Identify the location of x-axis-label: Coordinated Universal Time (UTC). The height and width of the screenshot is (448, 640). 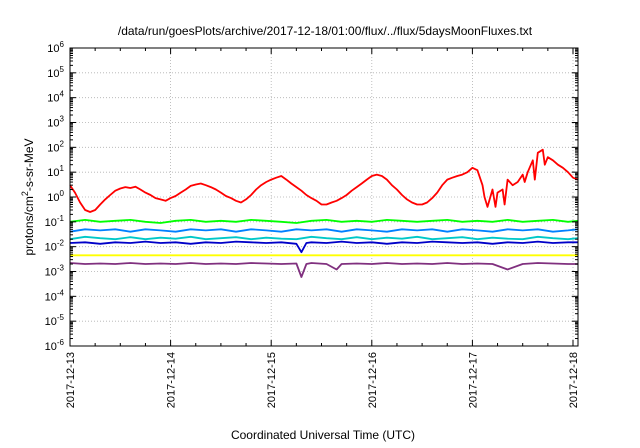
(323, 435).